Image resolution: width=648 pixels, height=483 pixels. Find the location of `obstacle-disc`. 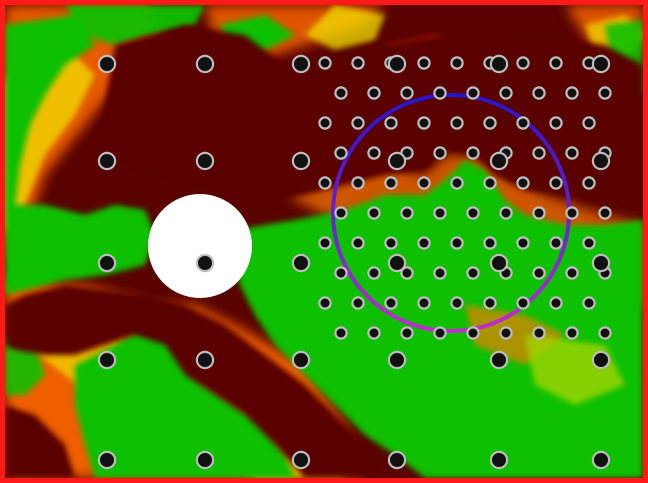

obstacle-disc is located at coordinates (200, 246).